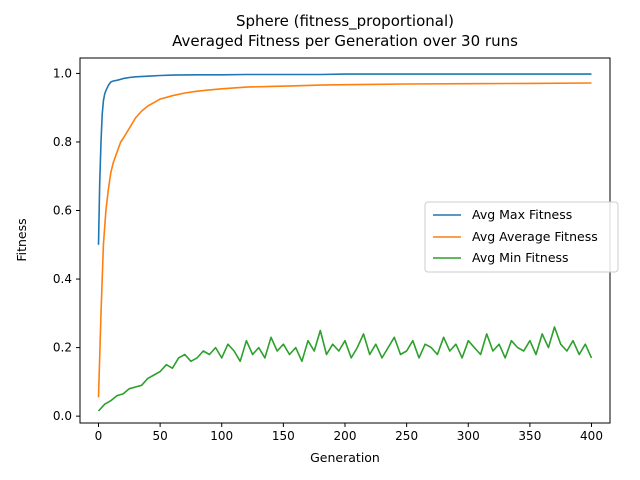 This screenshot has height=480, width=640. What do you see at coordinates (62, 348) in the screenshot?
I see `y-tick-label: 0.2` at bounding box center [62, 348].